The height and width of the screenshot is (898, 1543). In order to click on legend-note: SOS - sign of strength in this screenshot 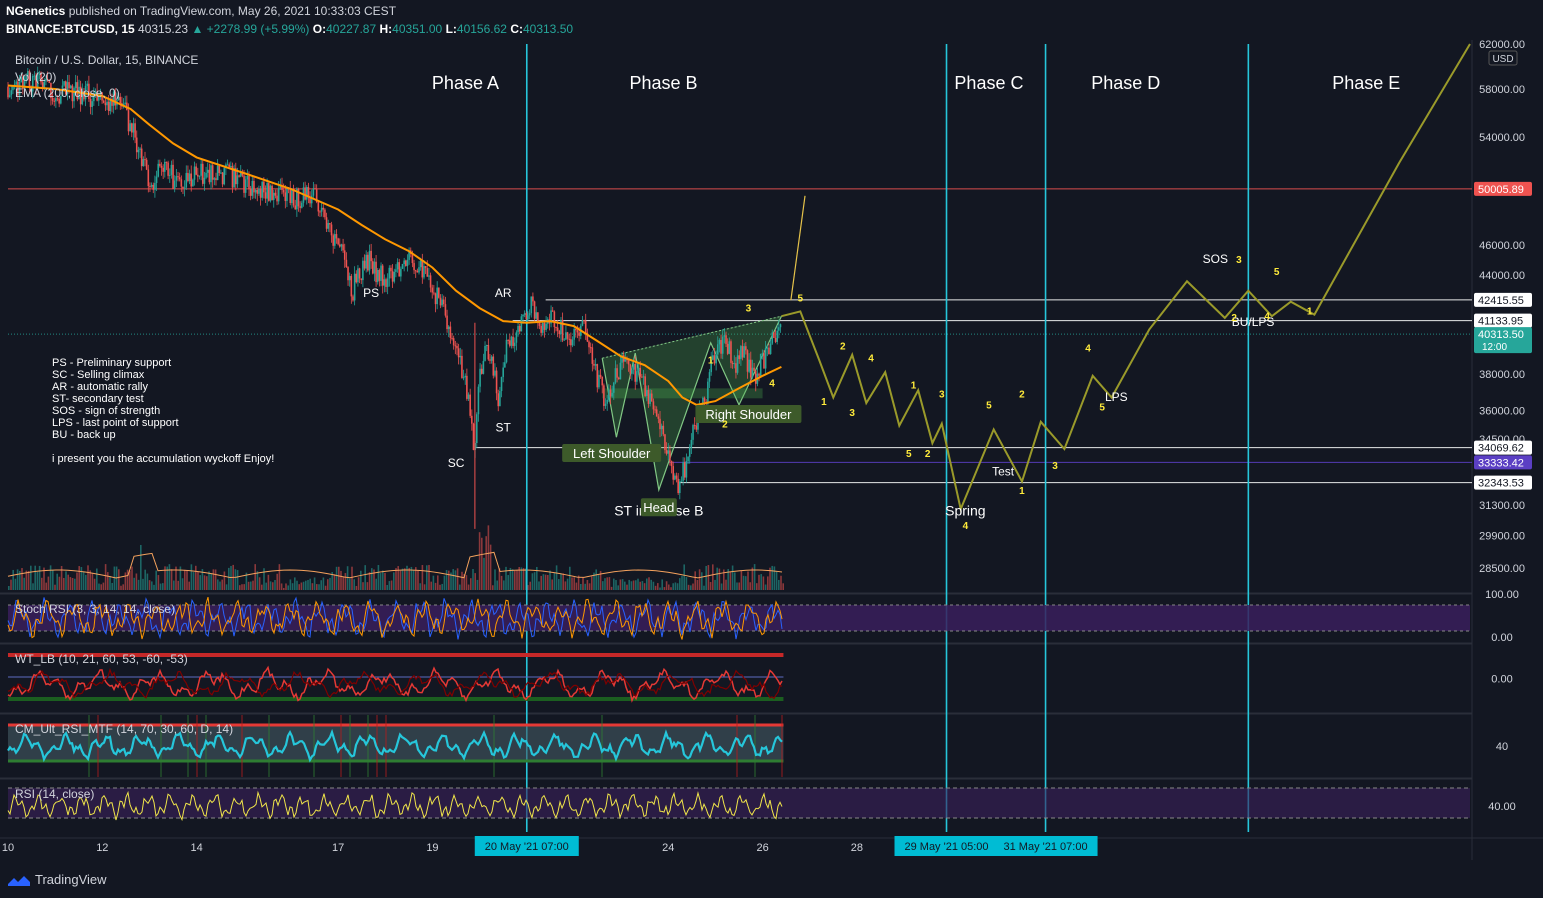, I will do `click(106, 411)`.